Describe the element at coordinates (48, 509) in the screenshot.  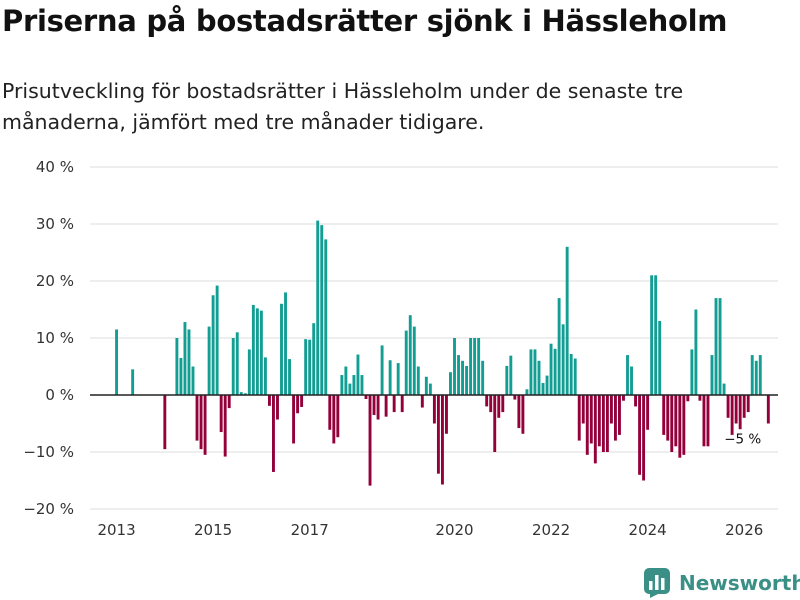
I see `y-tick-label: −20 %` at that location.